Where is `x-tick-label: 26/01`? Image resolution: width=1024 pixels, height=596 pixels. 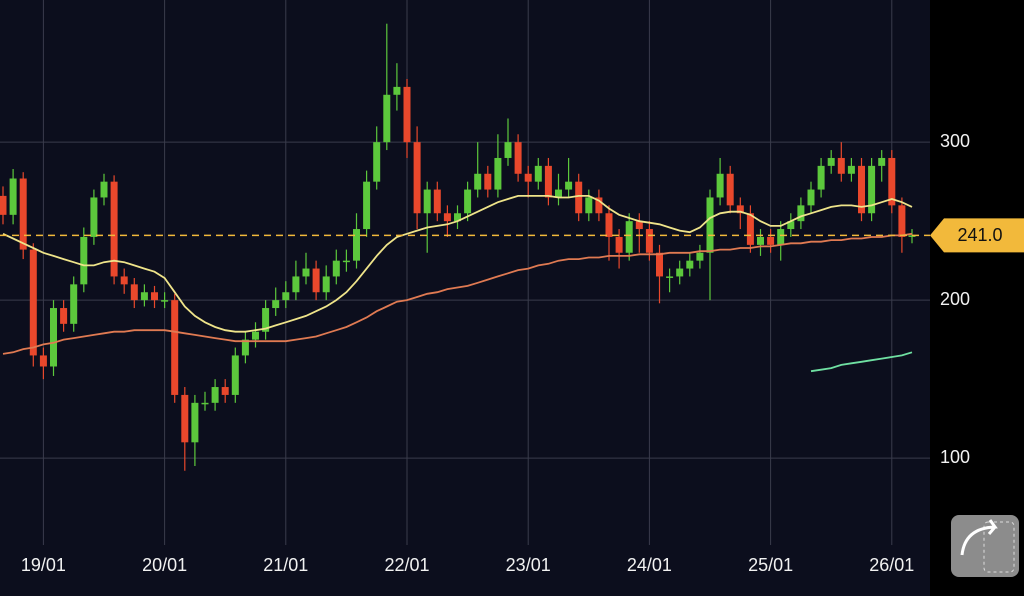 x-tick-label: 26/01 is located at coordinates (891, 565).